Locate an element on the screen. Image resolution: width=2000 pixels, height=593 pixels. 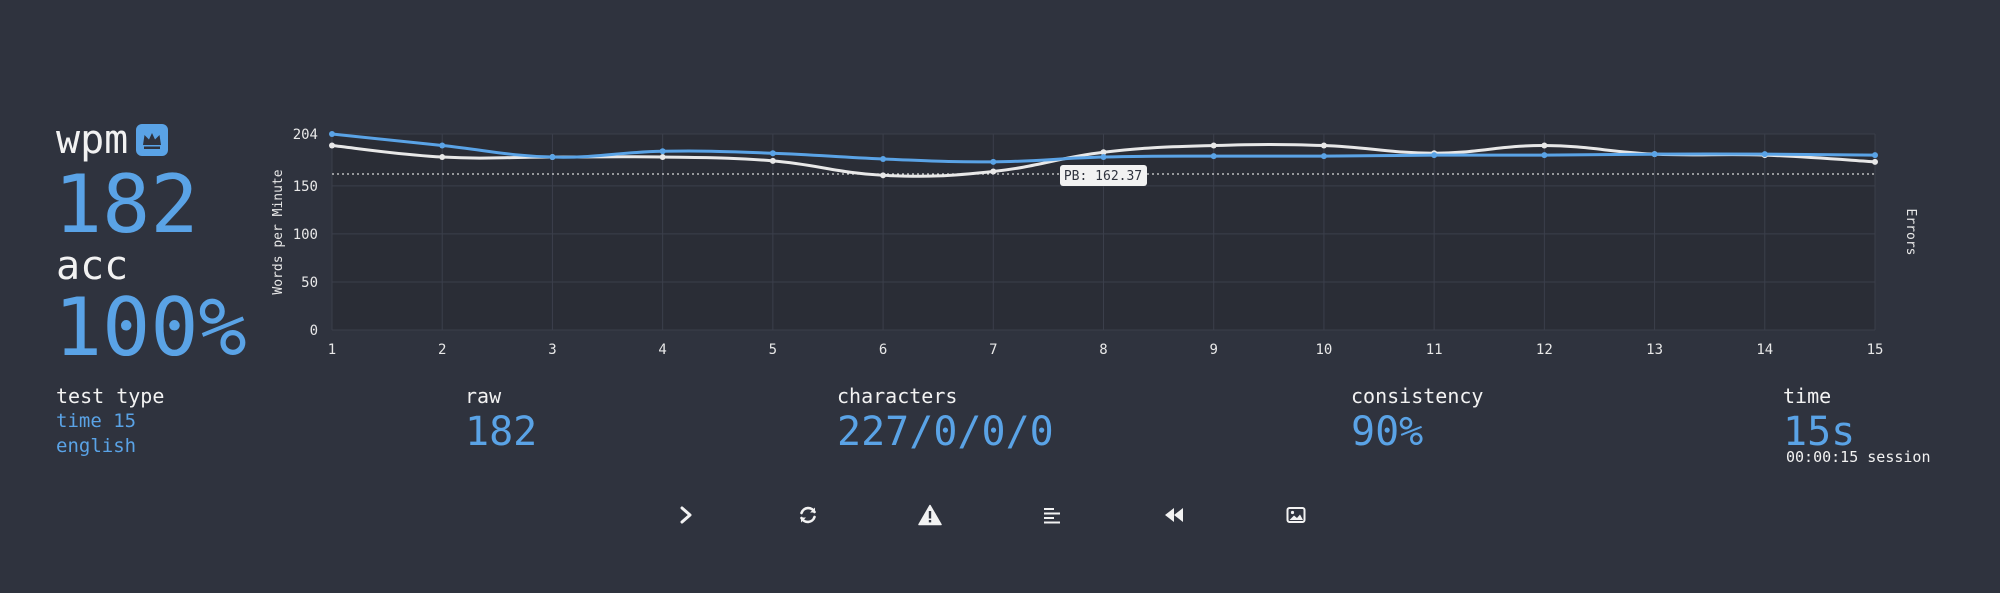
x-tick-label: 5 is located at coordinates (773, 350).